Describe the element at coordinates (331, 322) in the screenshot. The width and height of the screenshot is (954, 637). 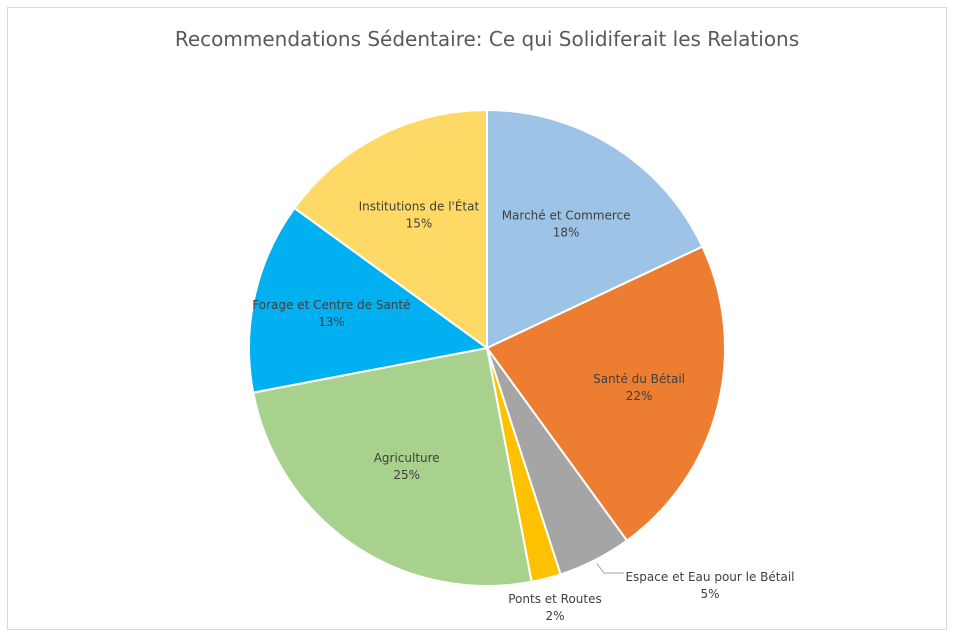
I see `slice-label-value: 13%` at that location.